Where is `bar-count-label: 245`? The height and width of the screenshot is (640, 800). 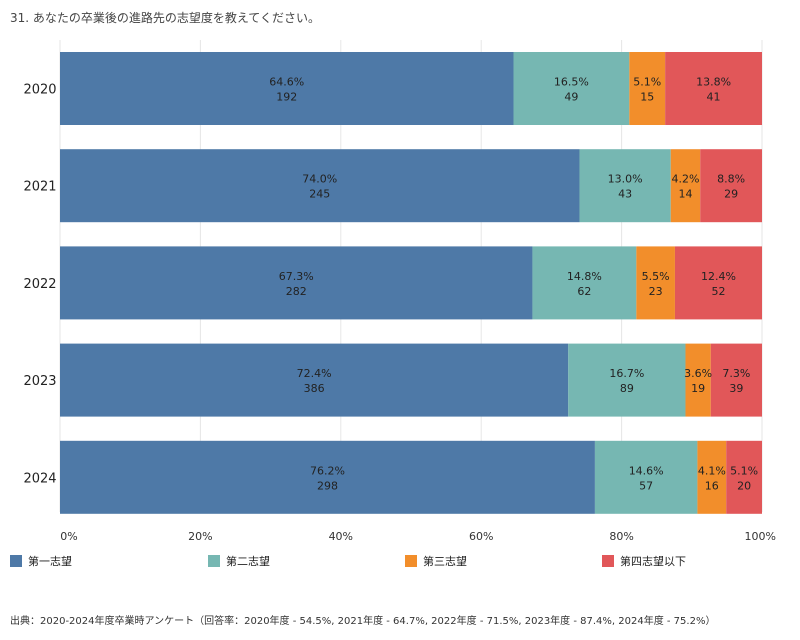
bar-count-label: 245 is located at coordinates (319, 194).